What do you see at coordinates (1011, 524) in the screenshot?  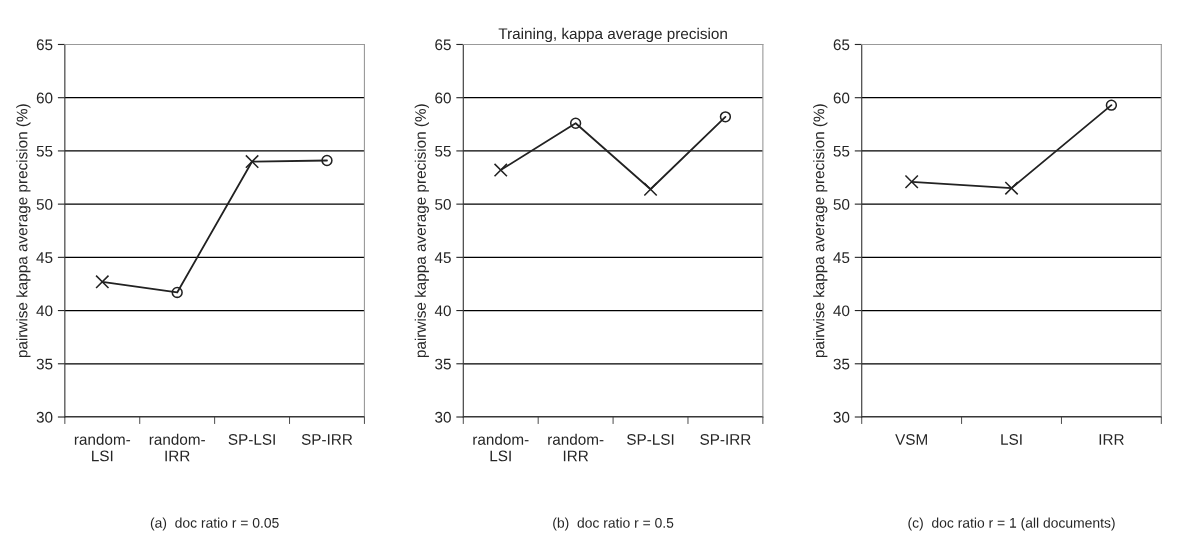 I see `text: (c) doc ratio r = 1 (all documents)` at bounding box center [1011, 524].